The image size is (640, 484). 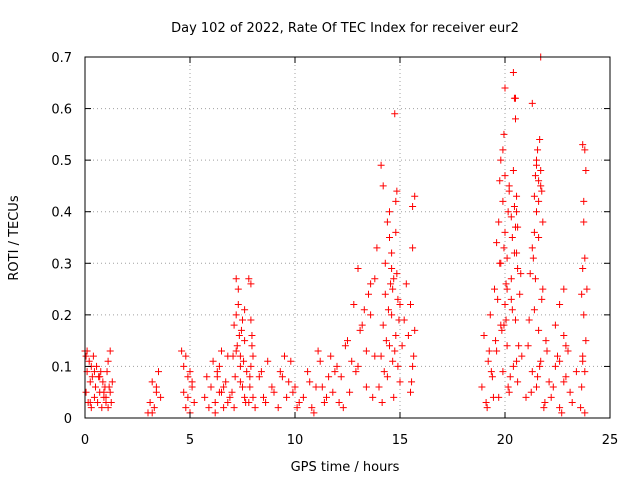 I want to click on y-tick-label: 0.7, so click(x=61, y=58).